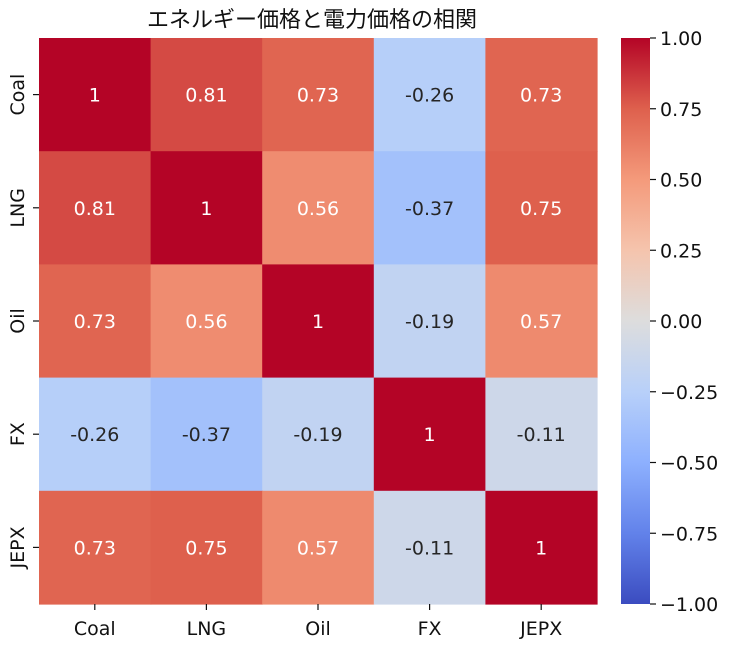 This screenshot has width=734, height=648. I want to click on colorbar: 1.00 0.75 0.50 0.25 0.00 −0.25 −0.50 −0.75 −1.00, so click(669, 322).